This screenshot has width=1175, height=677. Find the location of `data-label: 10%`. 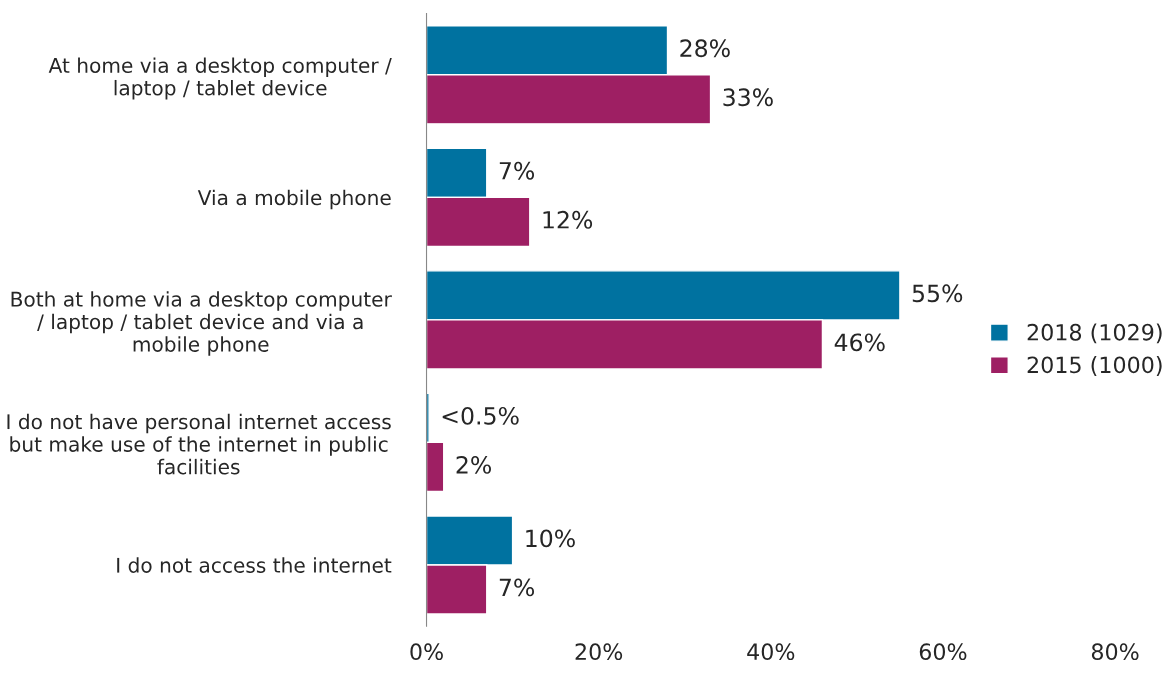

data-label: 10% is located at coordinates (550, 538).